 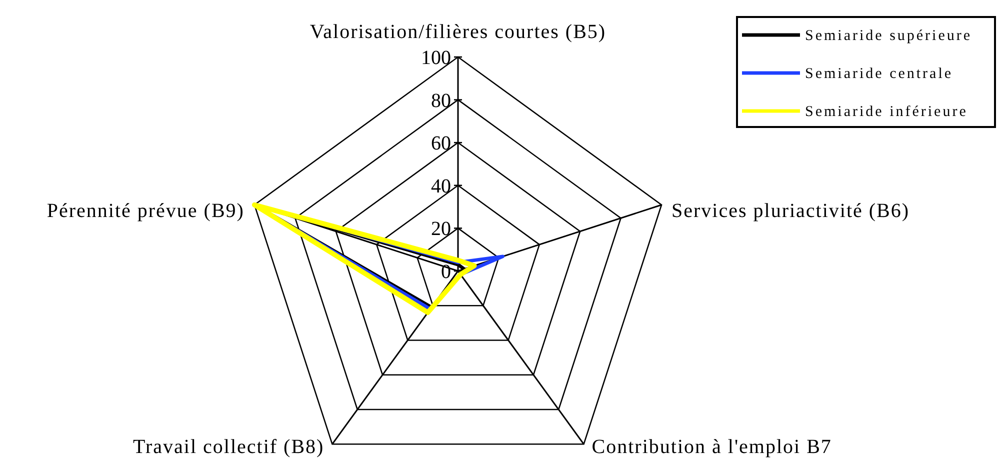 What do you see at coordinates (441, 143) in the screenshot?
I see `y-tick-label: 60` at bounding box center [441, 143].